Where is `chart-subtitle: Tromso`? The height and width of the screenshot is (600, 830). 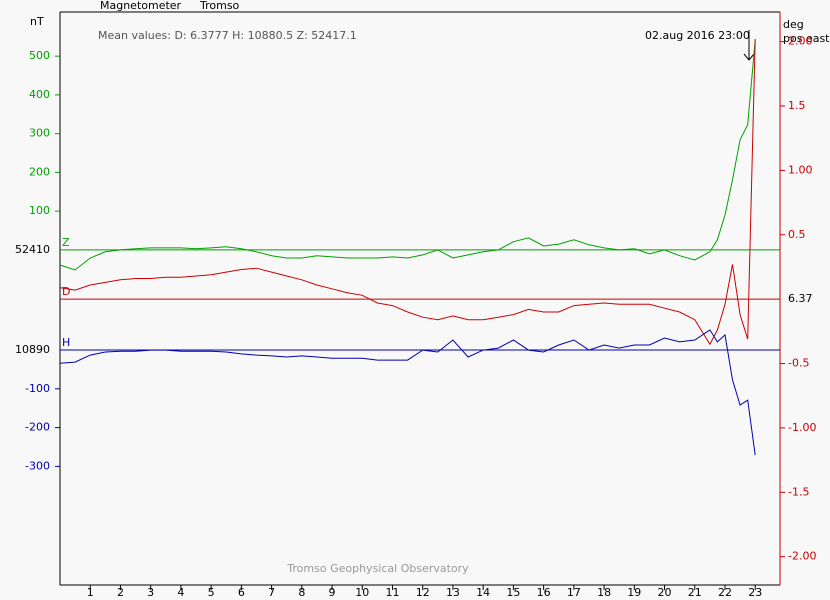
chart-subtitle: Tromso is located at coordinates (219, 6).